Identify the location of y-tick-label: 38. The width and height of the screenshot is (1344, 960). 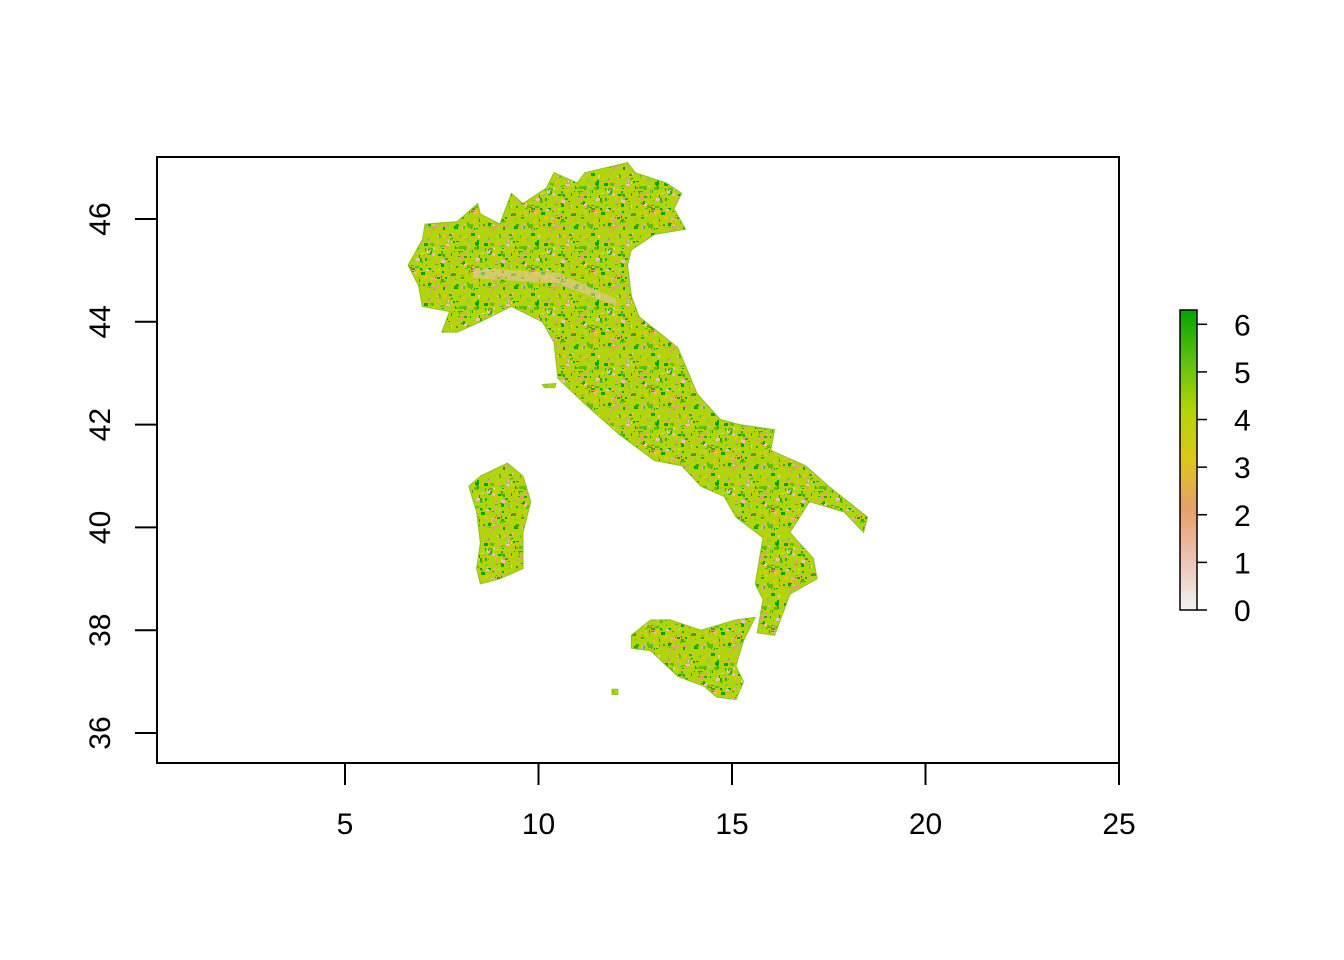
(100, 630).